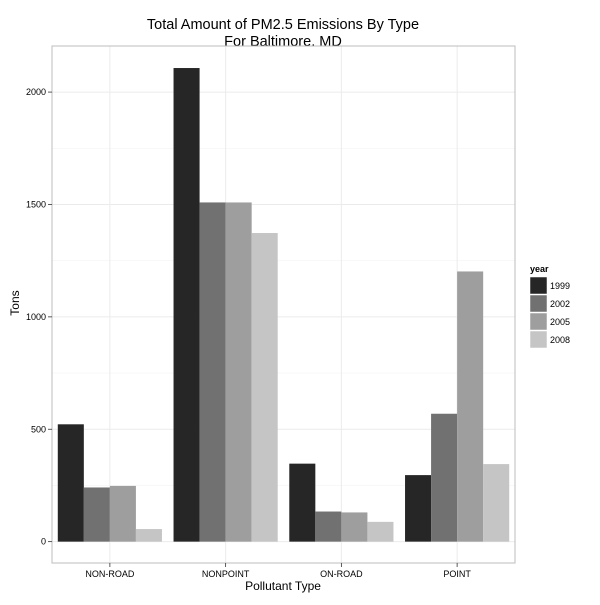  What do you see at coordinates (238, 372) in the screenshot?
I see `bar-nonpoint-2005` at bounding box center [238, 372].